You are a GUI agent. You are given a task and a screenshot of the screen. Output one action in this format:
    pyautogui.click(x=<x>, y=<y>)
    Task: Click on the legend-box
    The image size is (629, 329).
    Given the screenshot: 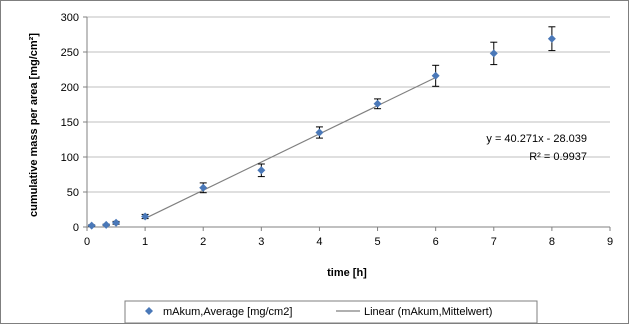 What is the action you would take?
    pyautogui.click(x=331, y=312)
    